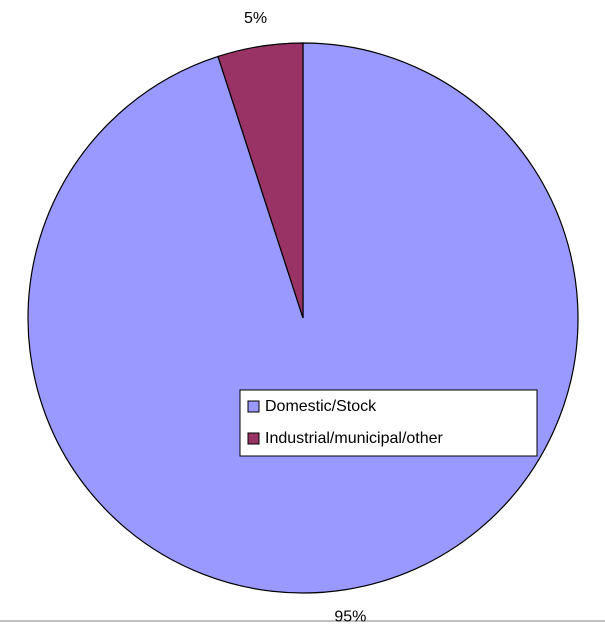  I want to click on legend-label: Industrial/municipal/other, so click(354, 438).